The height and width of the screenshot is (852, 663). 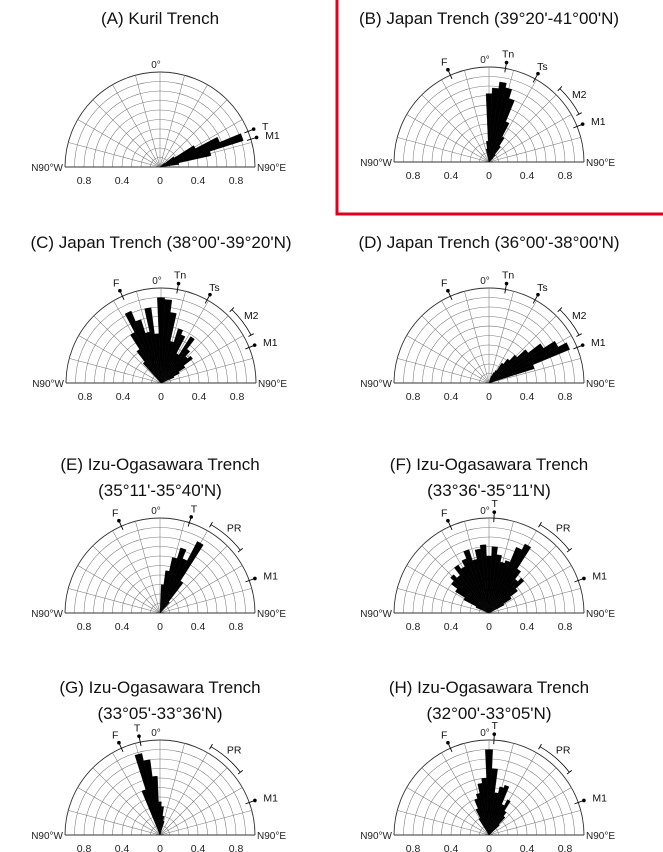 What do you see at coordinates (489, 687) in the screenshot?
I see `panel-title: (H) Izu-Ogasawara Trench` at bounding box center [489, 687].